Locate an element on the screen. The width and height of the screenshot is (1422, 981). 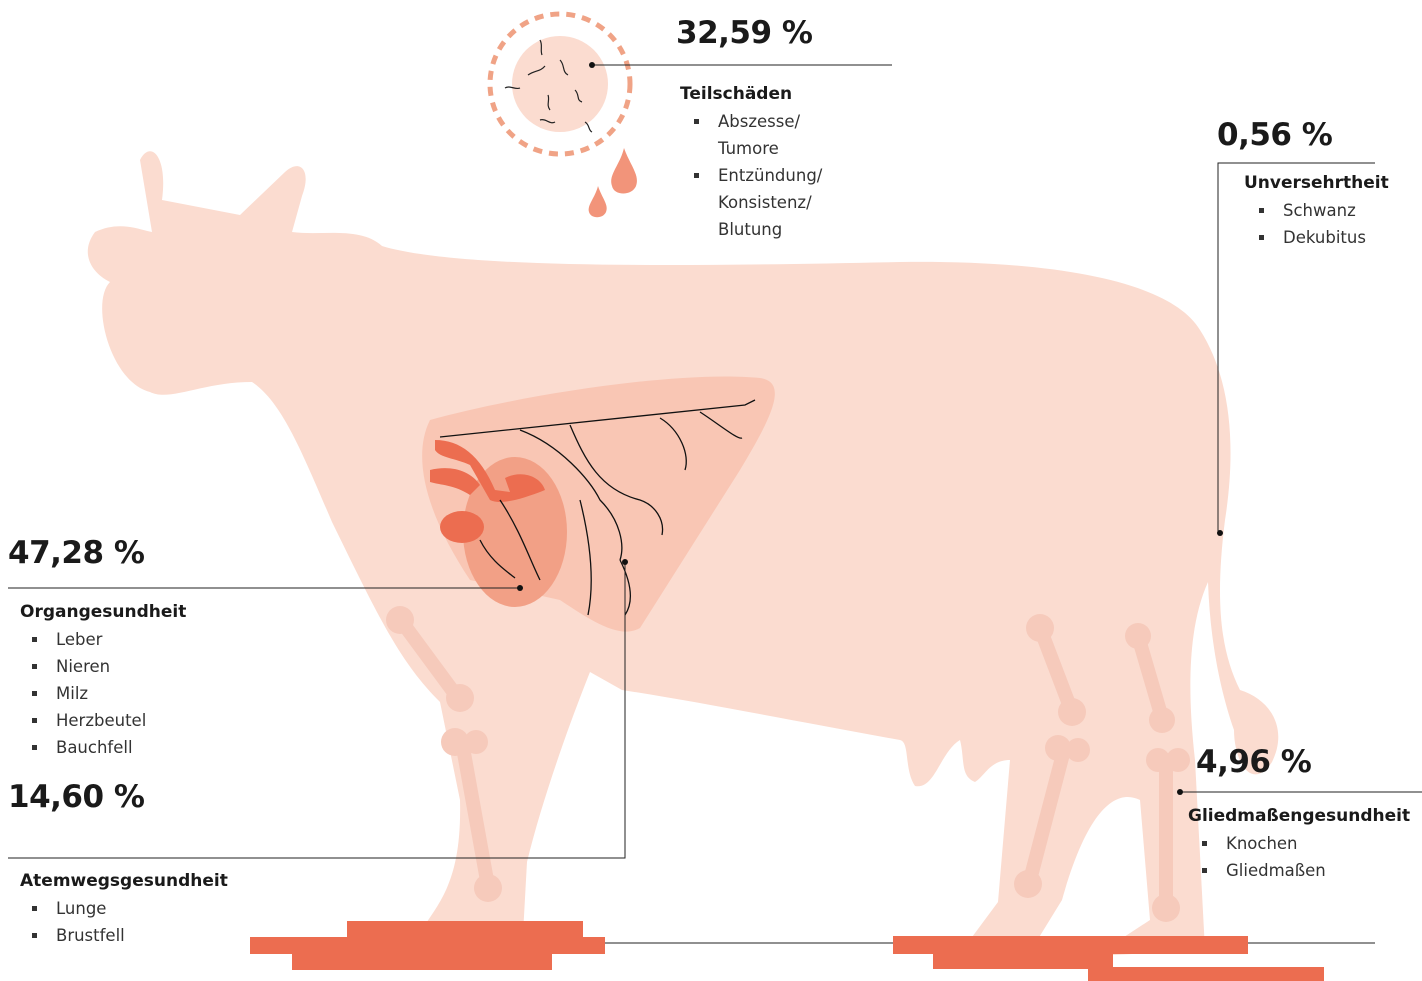
list-item: Lunge is located at coordinates (144, 908).